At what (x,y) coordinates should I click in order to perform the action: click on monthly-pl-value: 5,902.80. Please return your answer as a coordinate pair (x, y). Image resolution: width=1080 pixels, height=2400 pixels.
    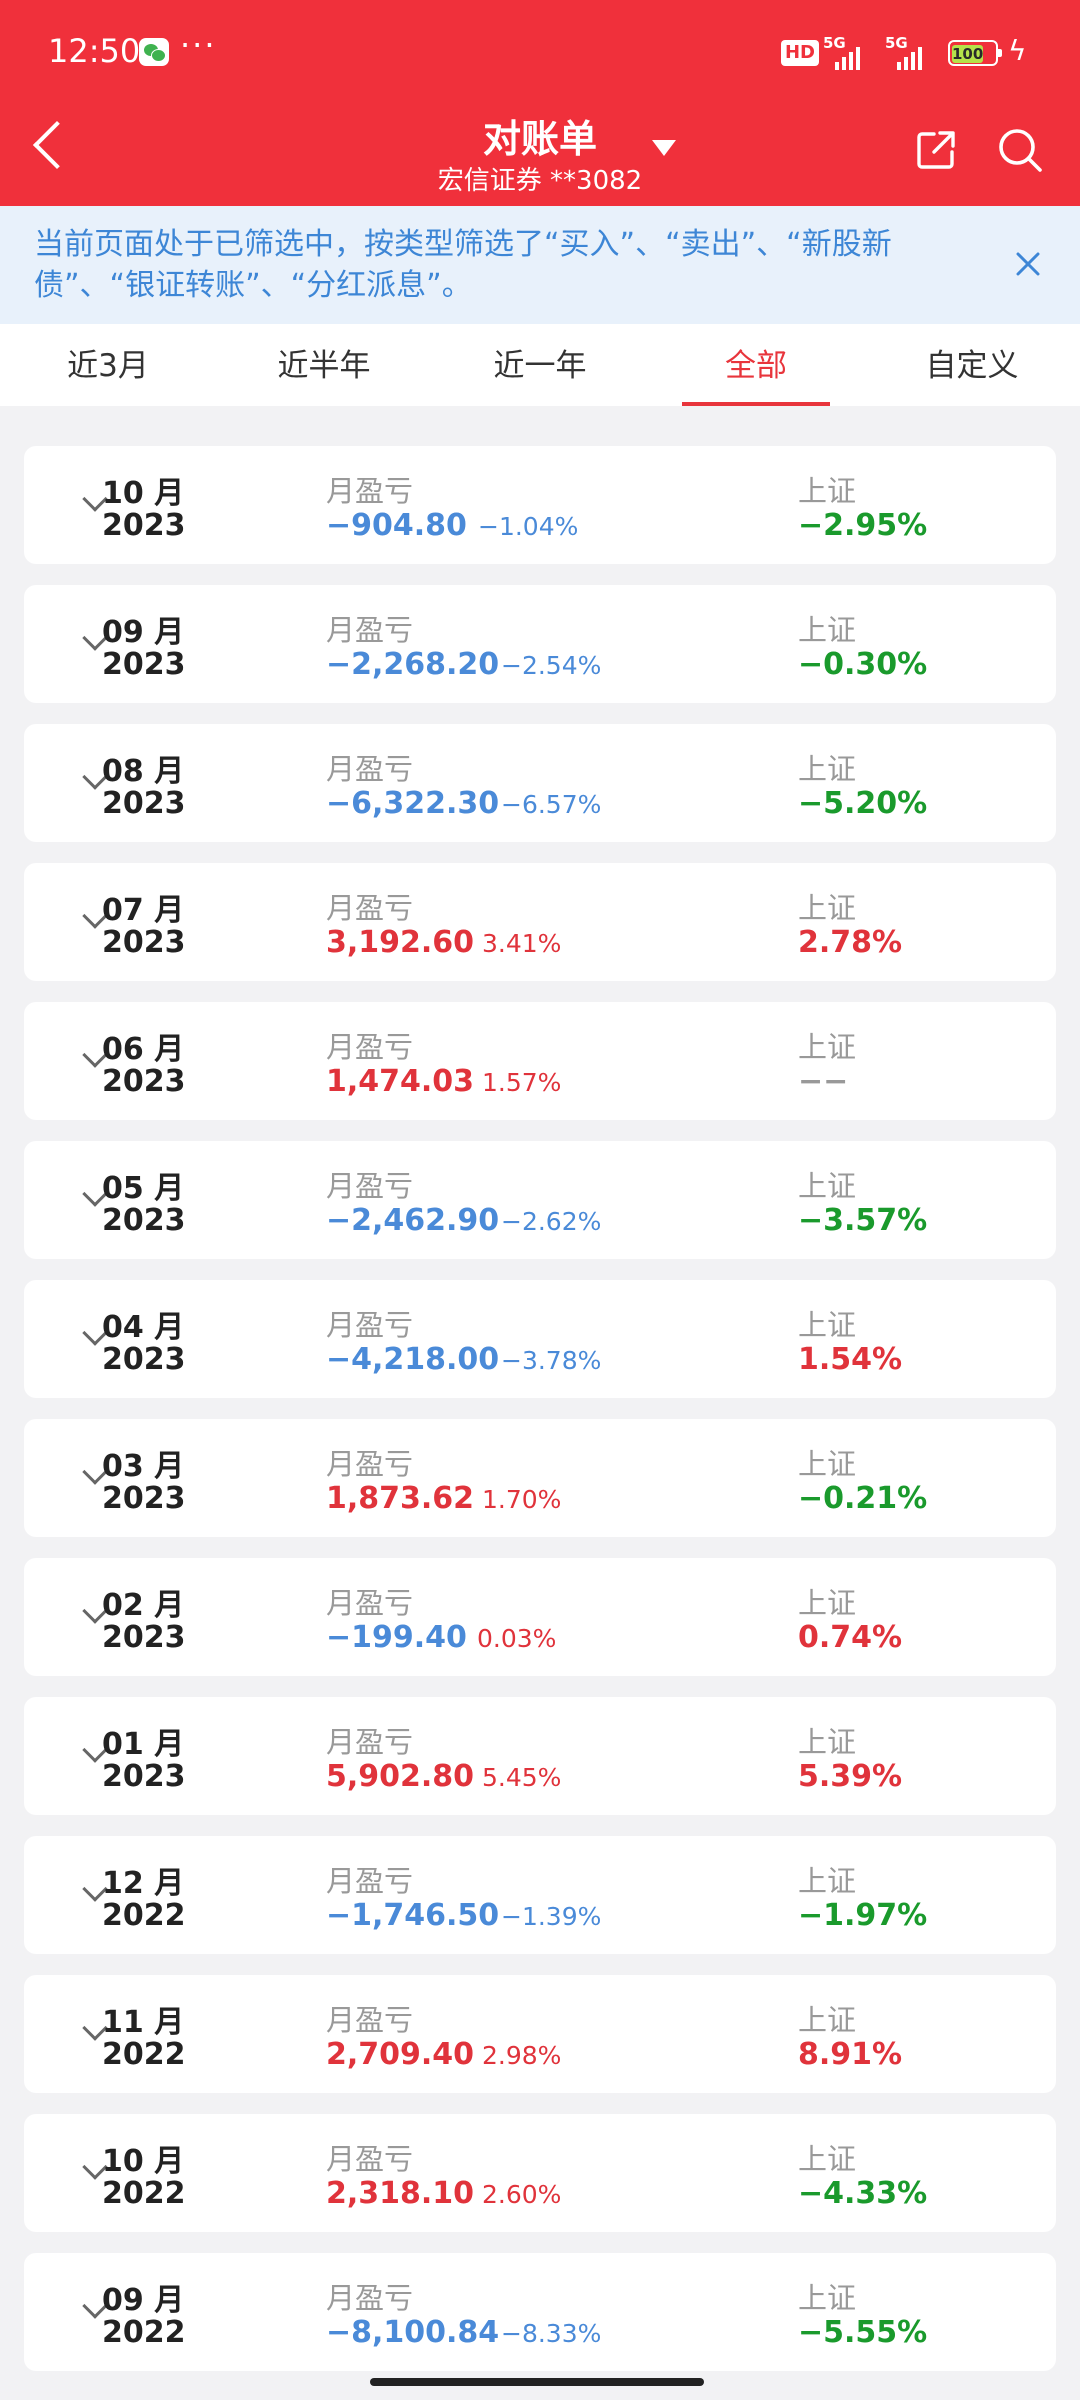
    Looking at the image, I should click on (400, 1776).